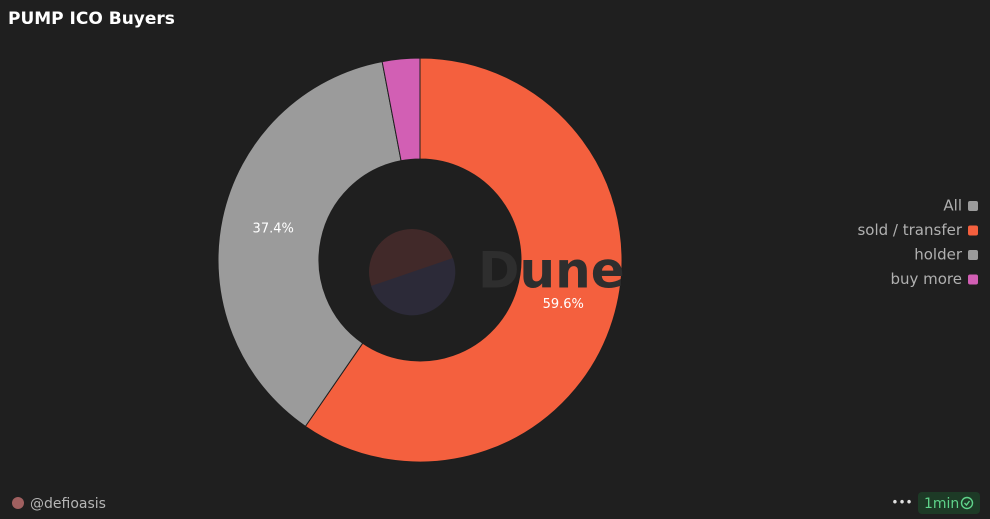  What do you see at coordinates (18, 503) in the screenshot?
I see `author-avatar` at bounding box center [18, 503].